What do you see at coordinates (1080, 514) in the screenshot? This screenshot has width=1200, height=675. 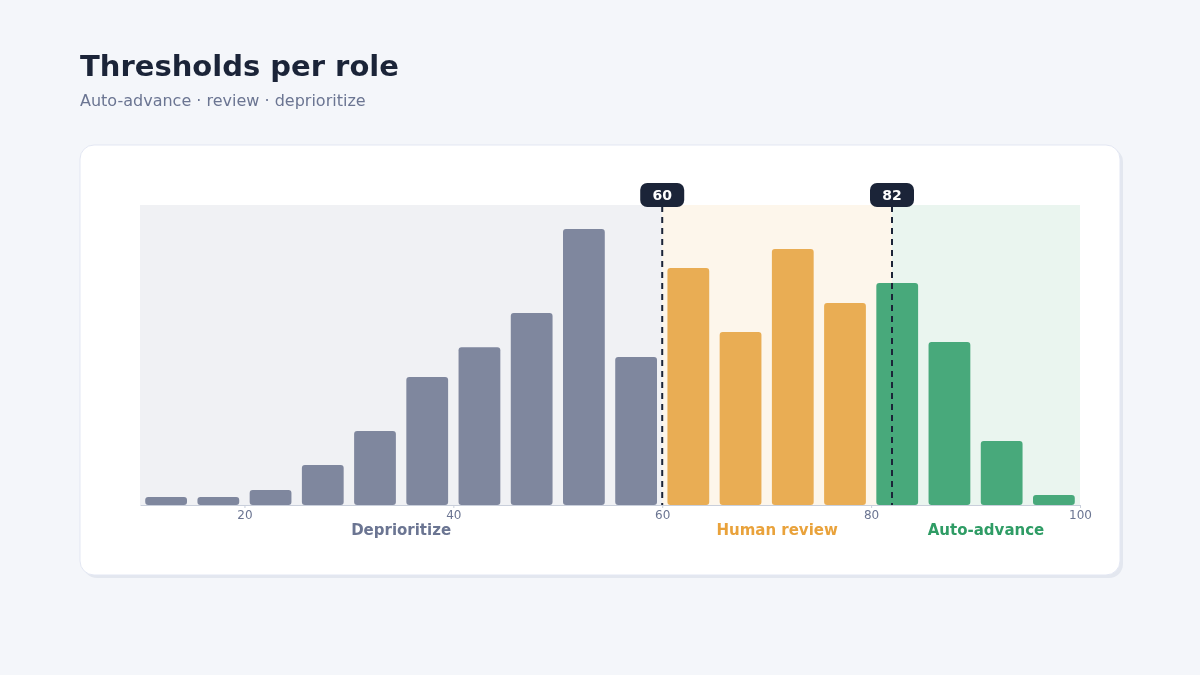 I see `x-tick-label: 100` at bounding box center [1080, 514].